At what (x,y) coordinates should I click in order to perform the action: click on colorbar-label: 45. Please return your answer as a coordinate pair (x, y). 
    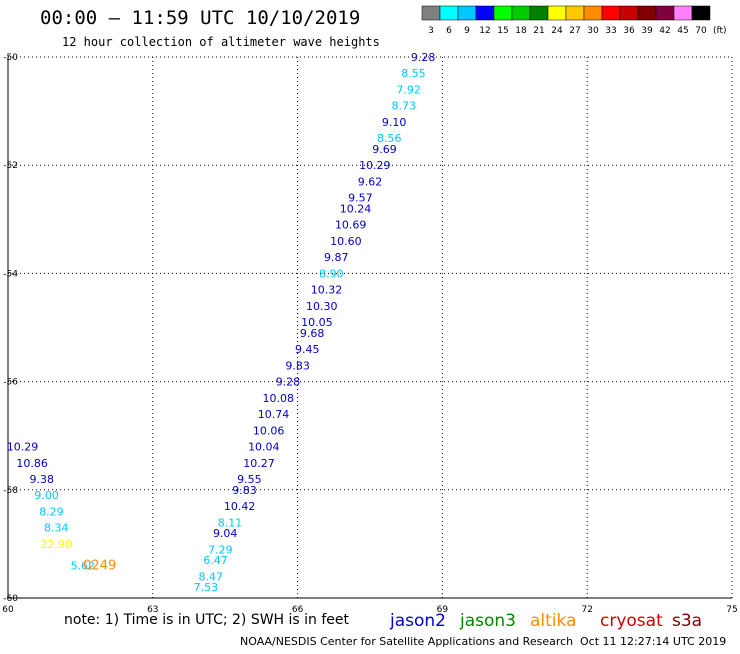
    Looking at the image, I should click on (682, 31).